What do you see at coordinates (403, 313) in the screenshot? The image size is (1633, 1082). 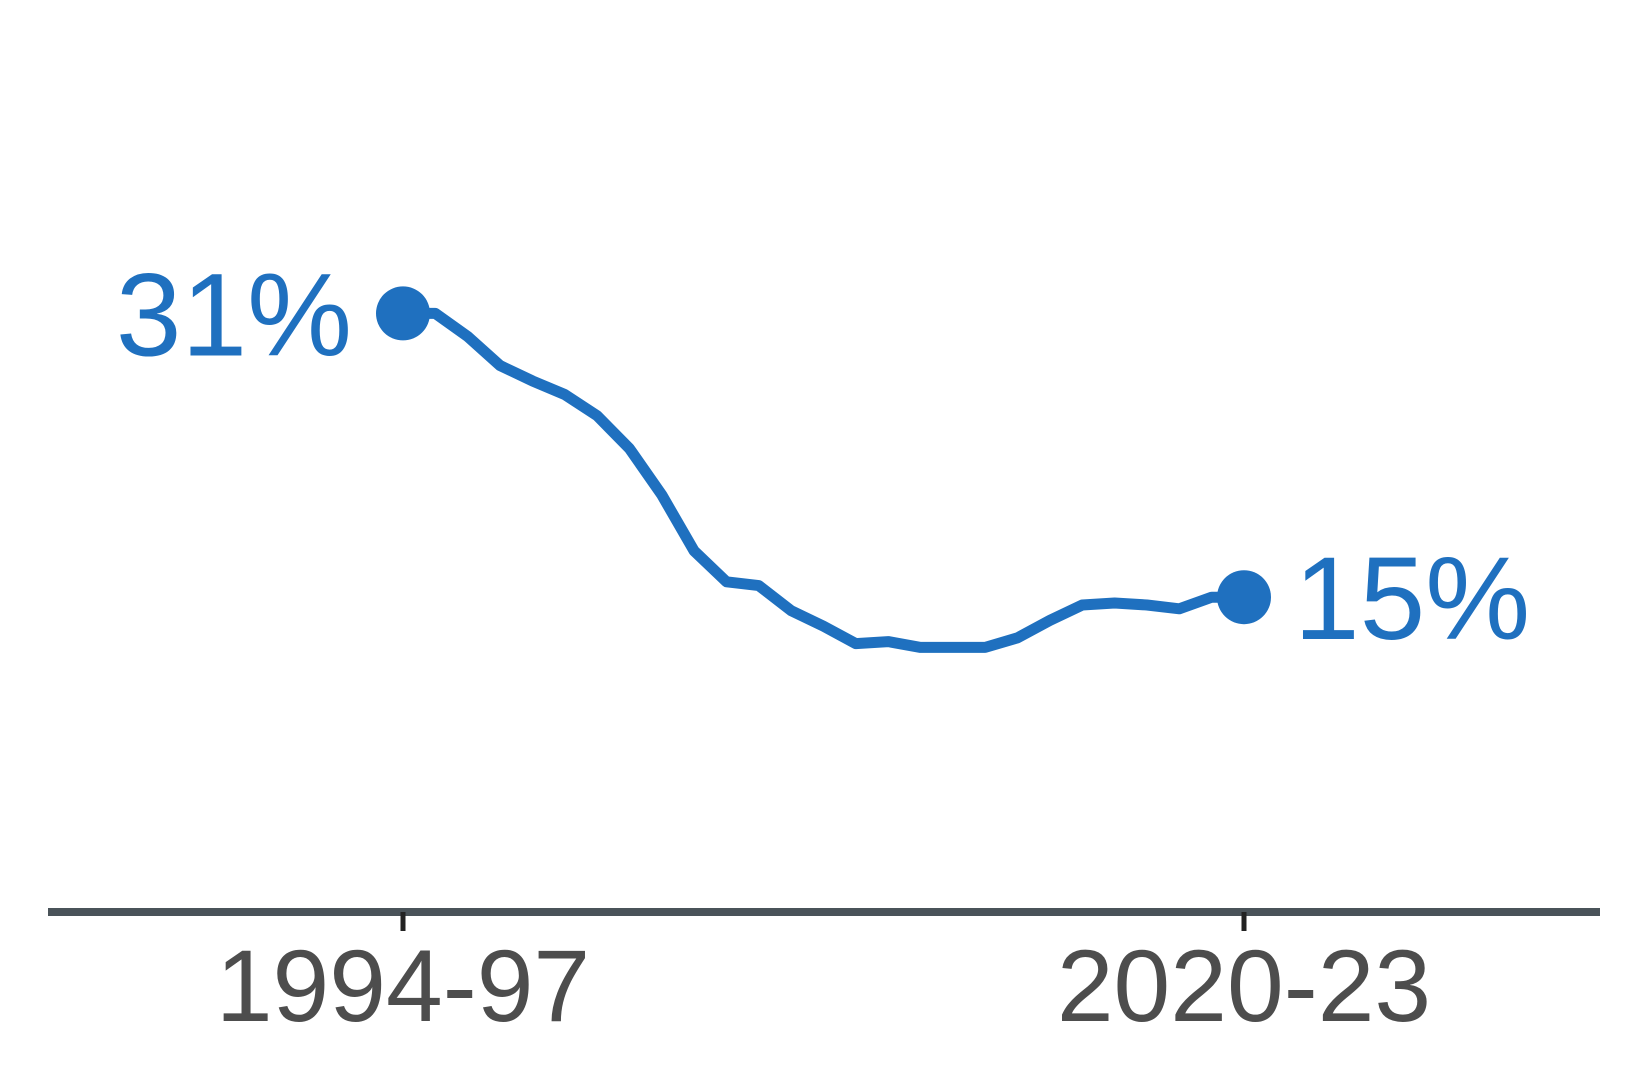 I see `start-point` at bounding box center [403, 313].